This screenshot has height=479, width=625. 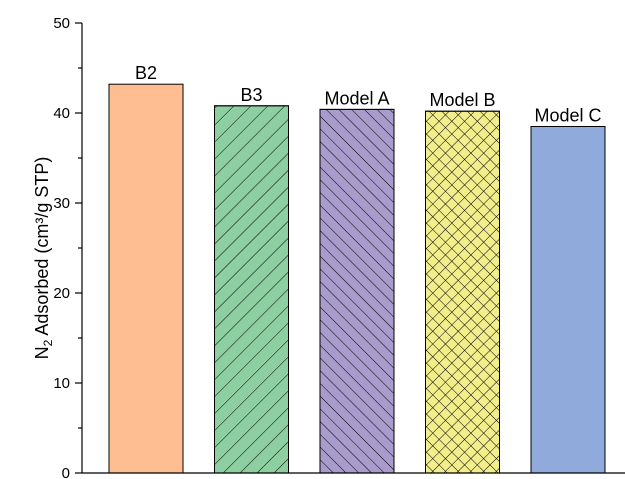 What do you see at coordinates (567, 116) in the screenshot?
I see `bar-label-model-c: Model C` at bounding box center [567, 116].